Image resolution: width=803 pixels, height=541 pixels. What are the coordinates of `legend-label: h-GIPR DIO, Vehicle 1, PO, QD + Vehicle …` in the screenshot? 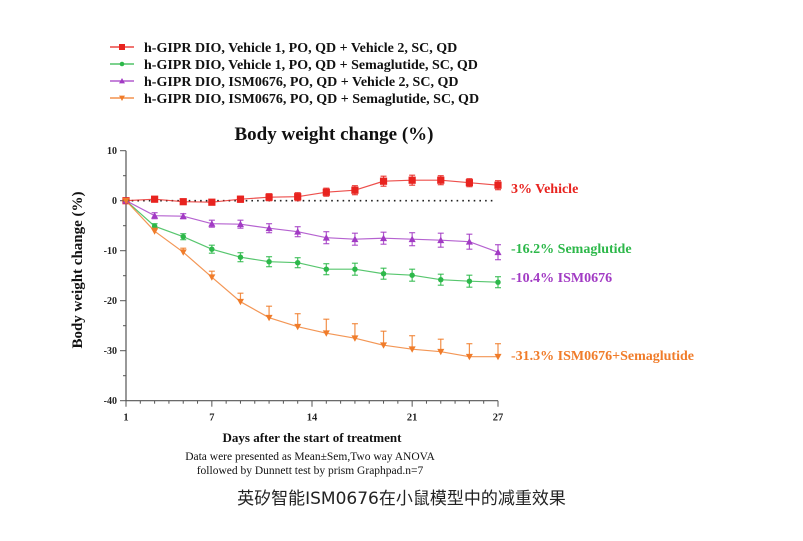 It's located at (300, 48).